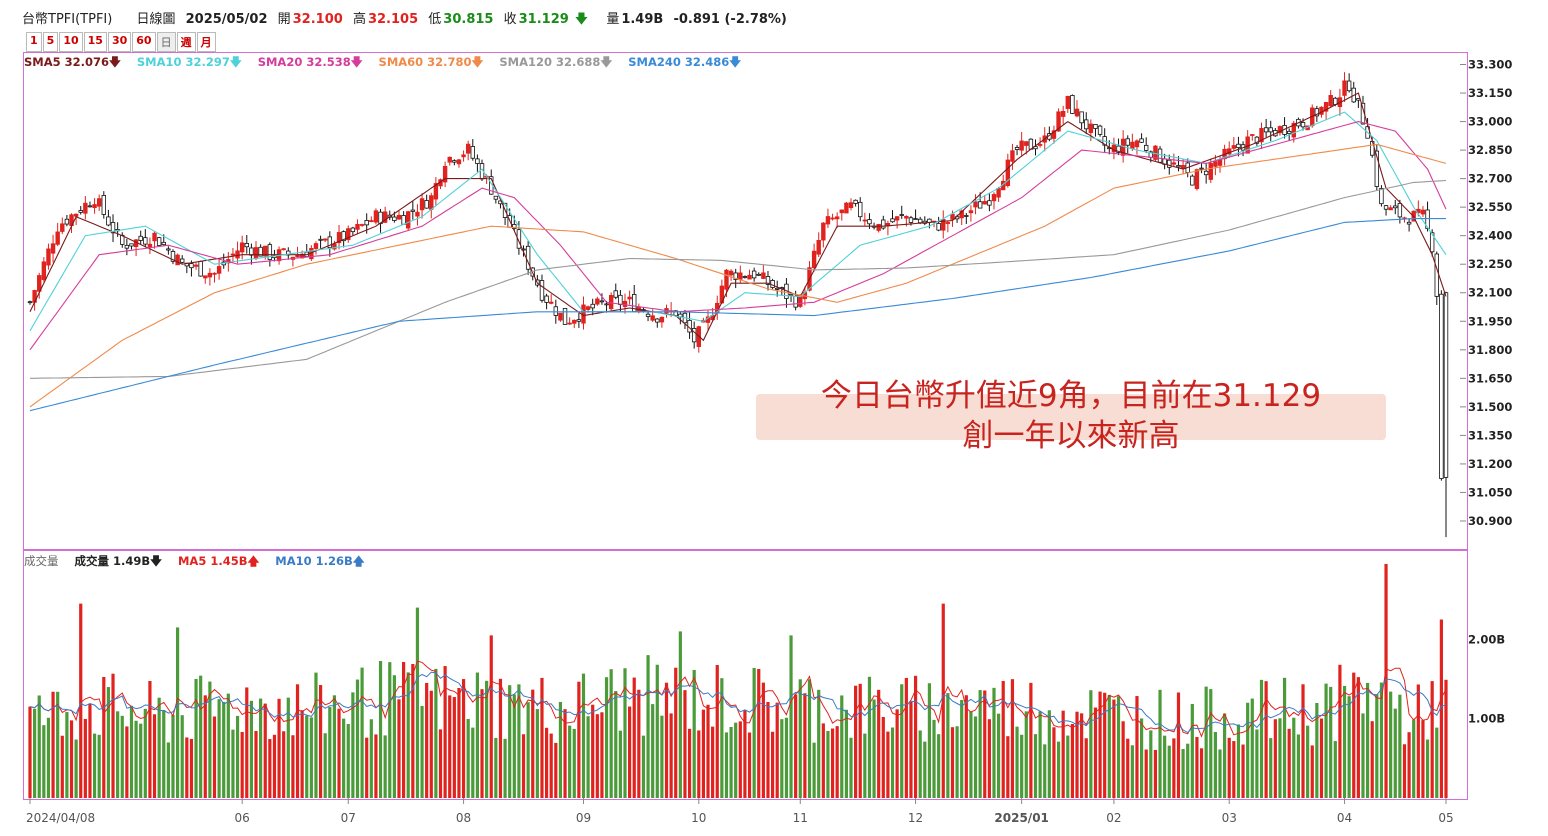 This screenshot has width=1548, height=836. What do you see at coordinates (1490, 264) in the screenshot?
I see `price-tick-label: 32.250` at bounding box center [1490, 264].